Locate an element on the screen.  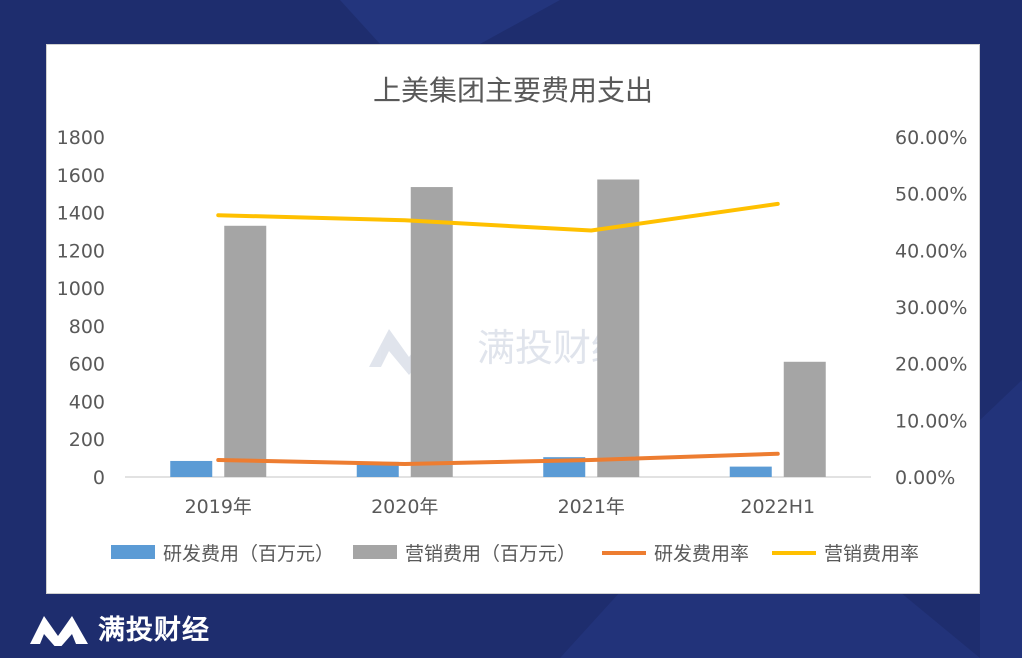
legend-label: 营销费用率 is located at coordinates (871, 554).